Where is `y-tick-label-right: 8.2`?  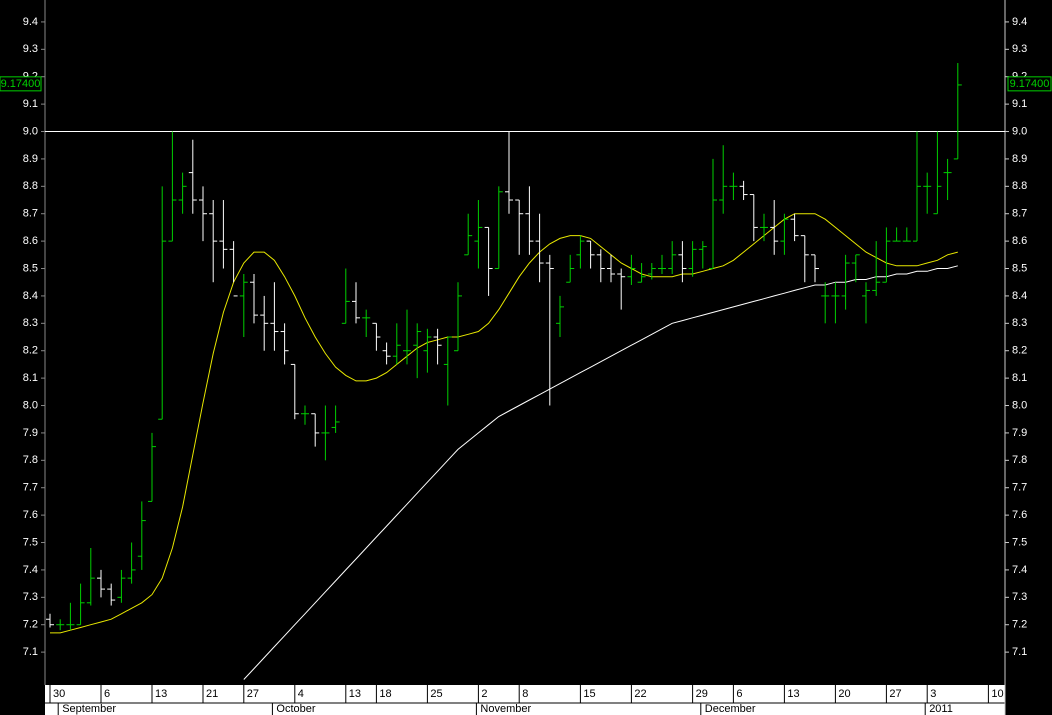 y-tick-label-right: 8.2 is located at coordinates (1019, 351).